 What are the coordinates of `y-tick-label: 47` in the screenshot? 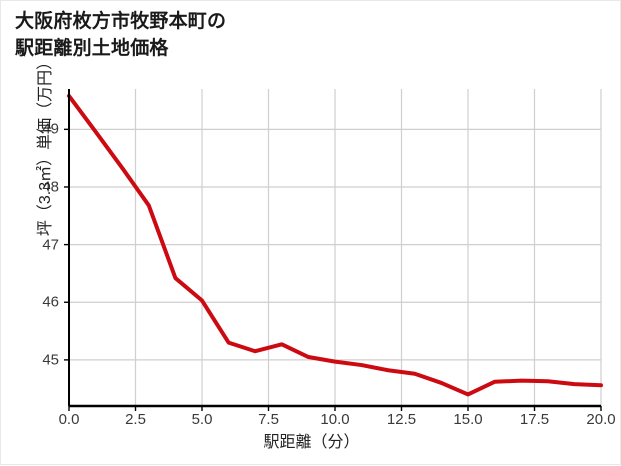 It's located at (50, 245).